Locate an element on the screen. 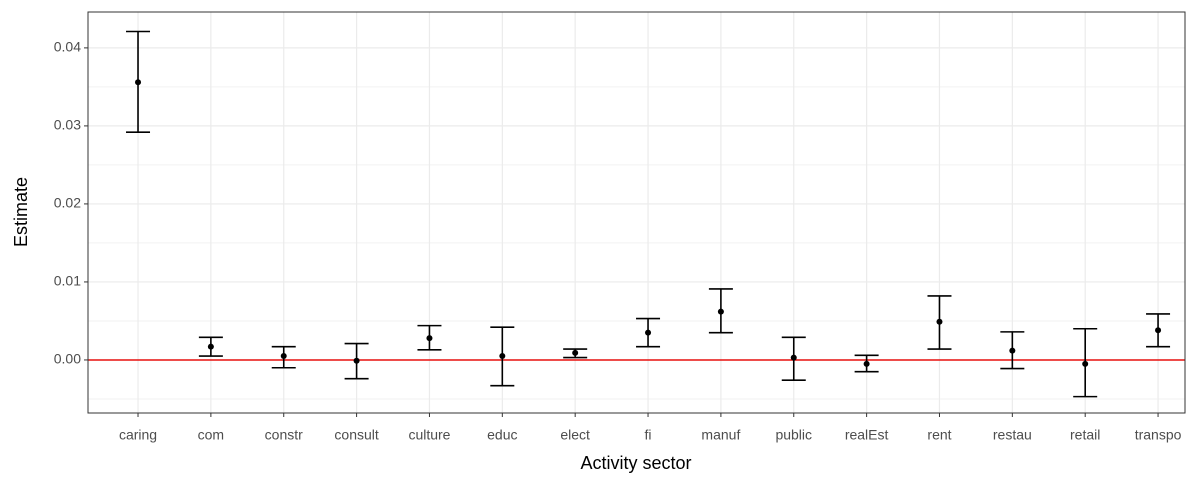 The width and height of the screenshot is (1186, 481). x-tick-label: consult is located at coordinates (356, 435).